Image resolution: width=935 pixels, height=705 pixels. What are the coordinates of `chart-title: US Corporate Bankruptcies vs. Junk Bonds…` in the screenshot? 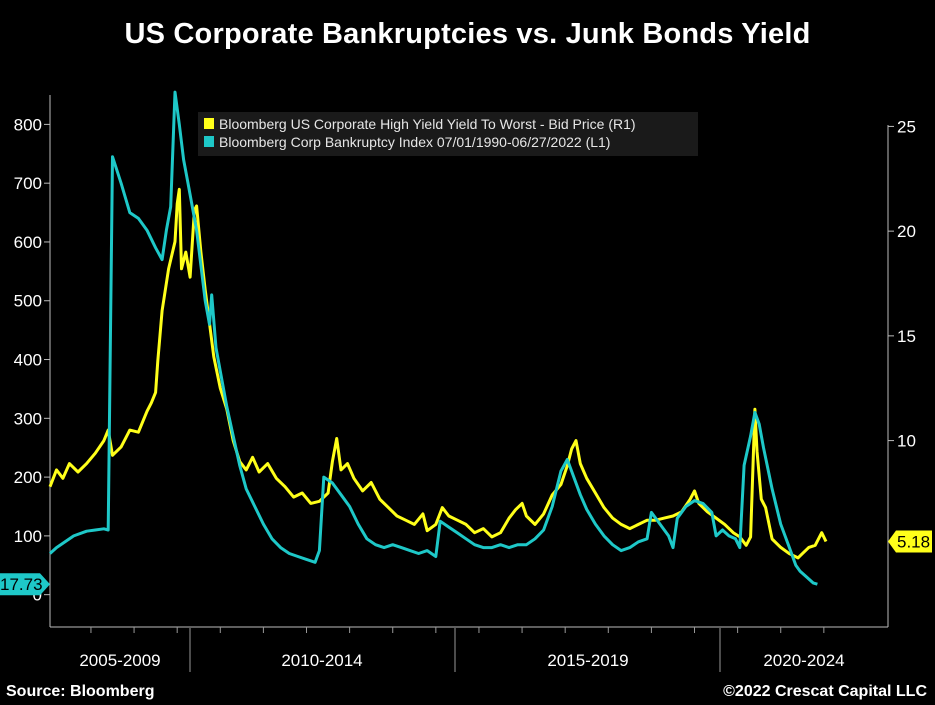 It's located at (467, 34).